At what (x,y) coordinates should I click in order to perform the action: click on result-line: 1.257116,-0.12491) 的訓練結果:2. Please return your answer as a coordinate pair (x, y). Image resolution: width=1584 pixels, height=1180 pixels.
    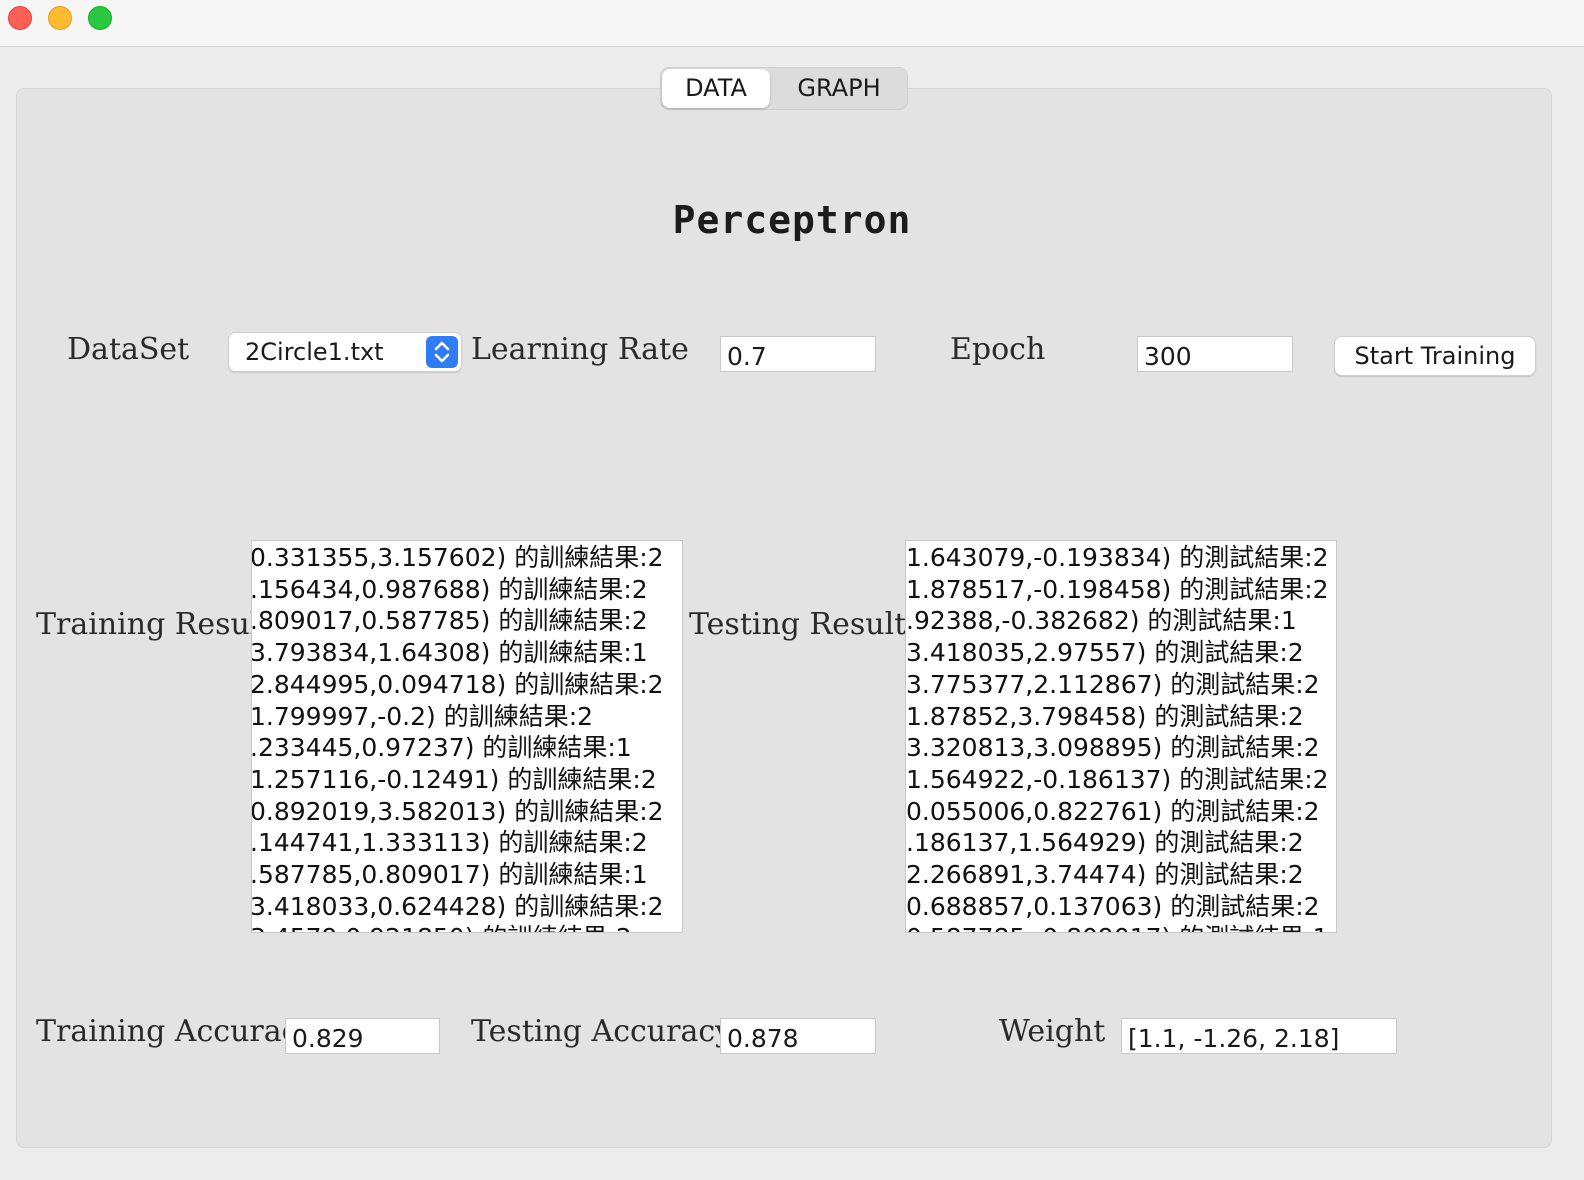
    Looking at the image, I should click on (454, 779).